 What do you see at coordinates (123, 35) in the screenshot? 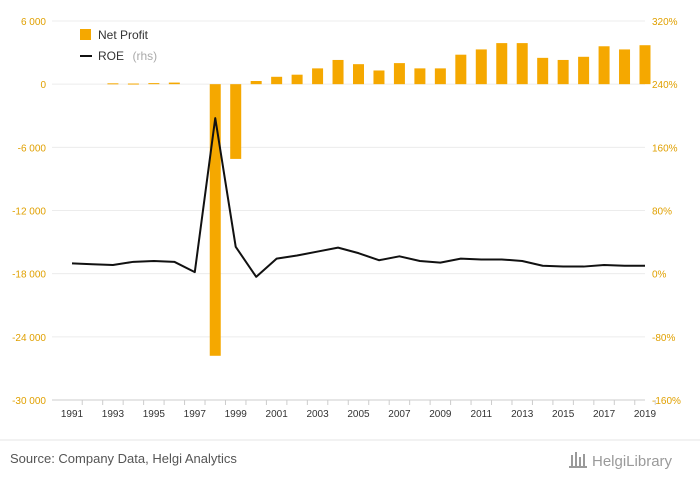
I see `legend-label-net-profit: Net Profit` at bounding box center [123, 35].